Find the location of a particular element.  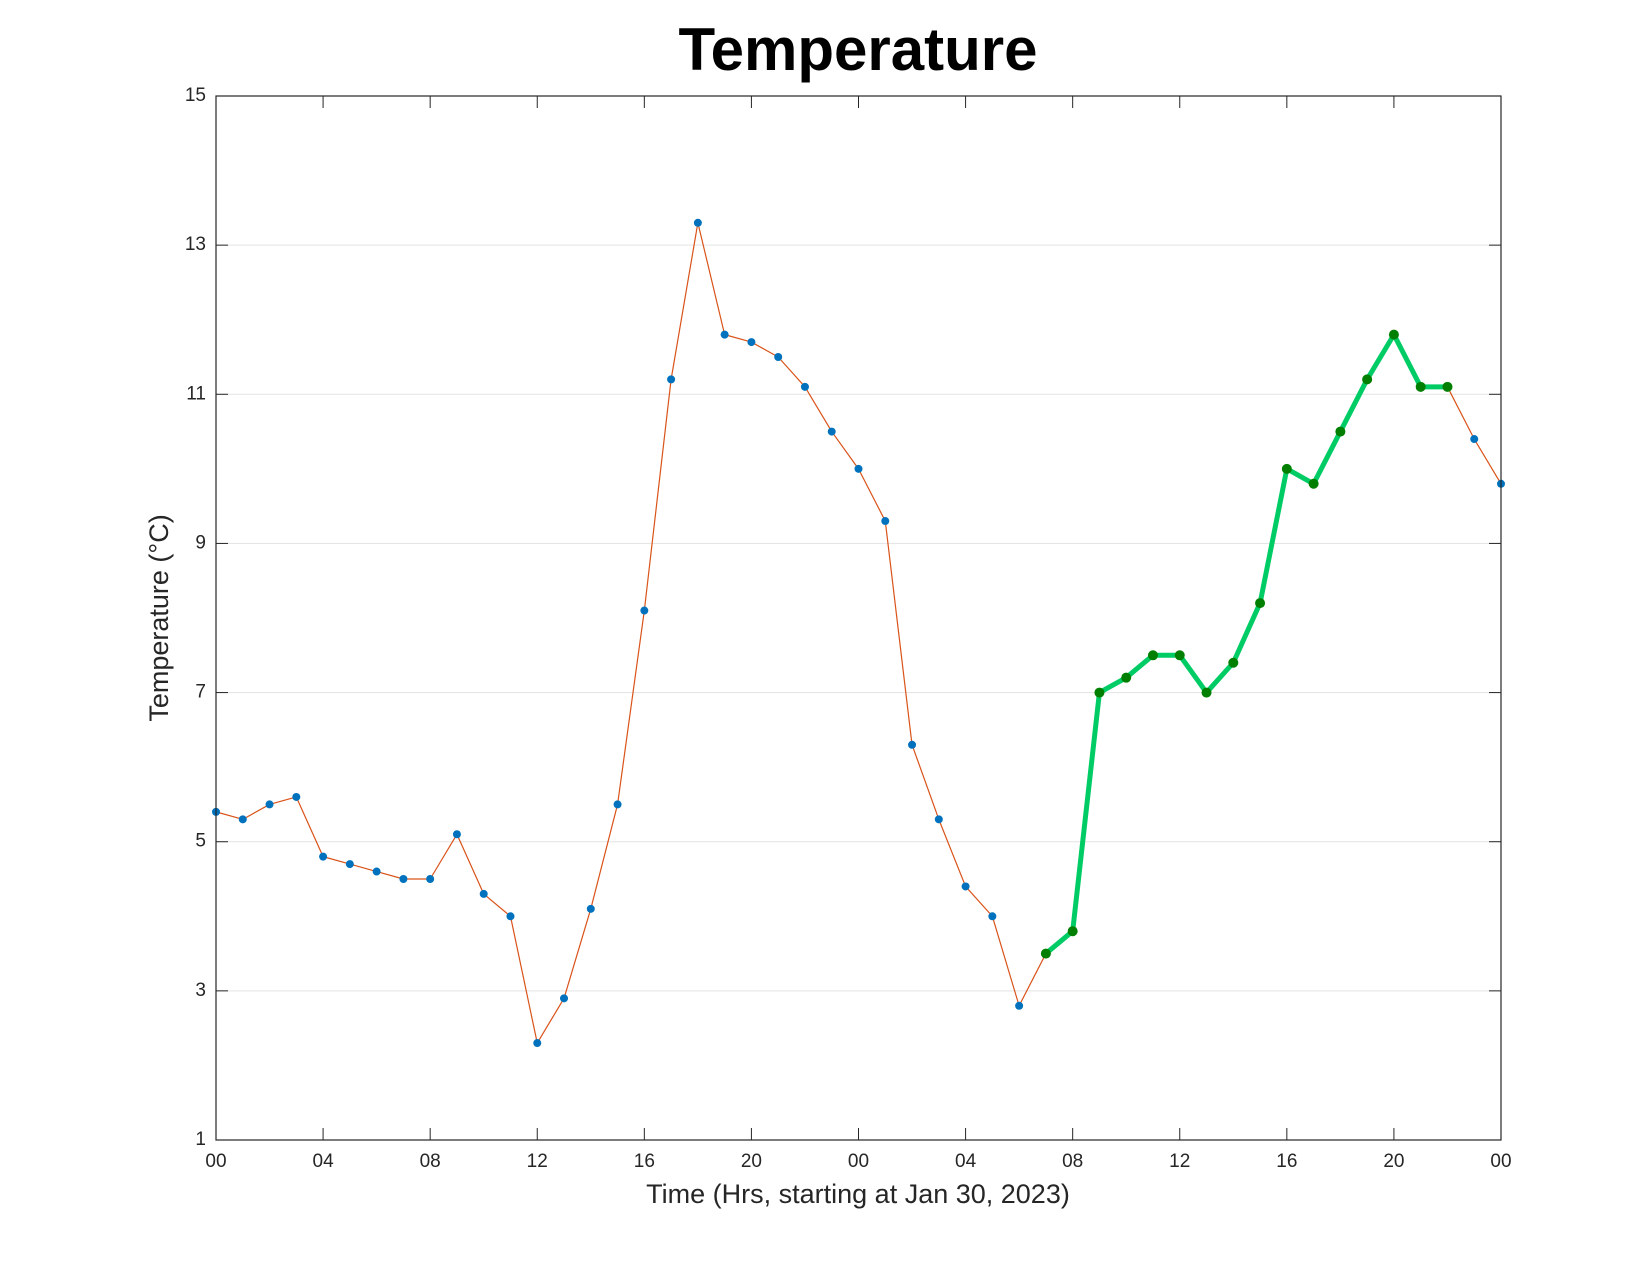

series-line is located at coordinates (1246, 644).